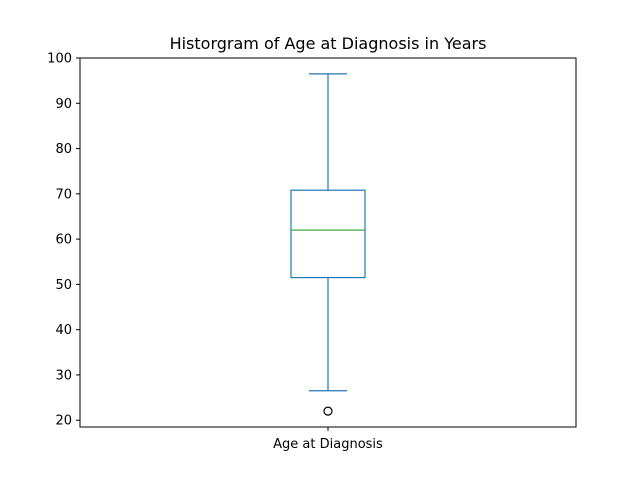 The height and width of the screenshot is (480, 640). I want to click on y-tick-label: 20, so click(63, 421).